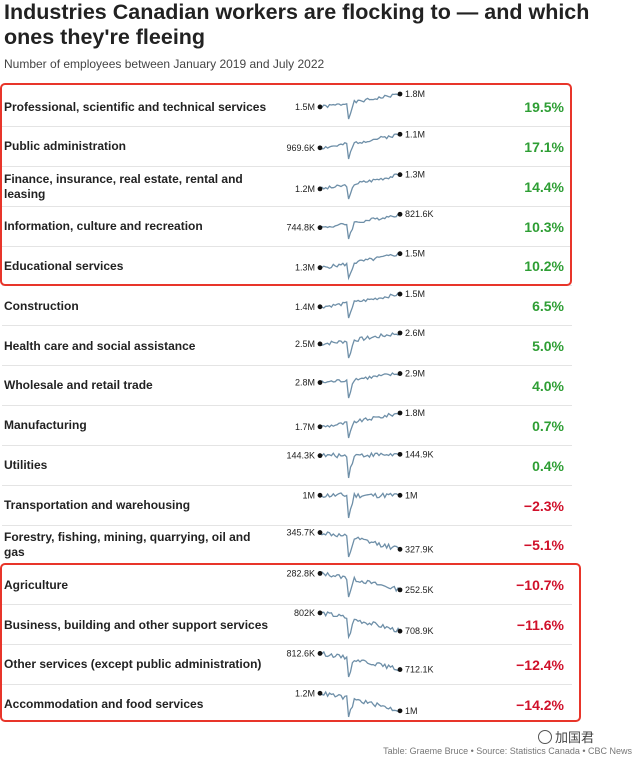  I want to click on table-row: Agriculture 282.8K 252.5K −10.7%, so click(286, 585).